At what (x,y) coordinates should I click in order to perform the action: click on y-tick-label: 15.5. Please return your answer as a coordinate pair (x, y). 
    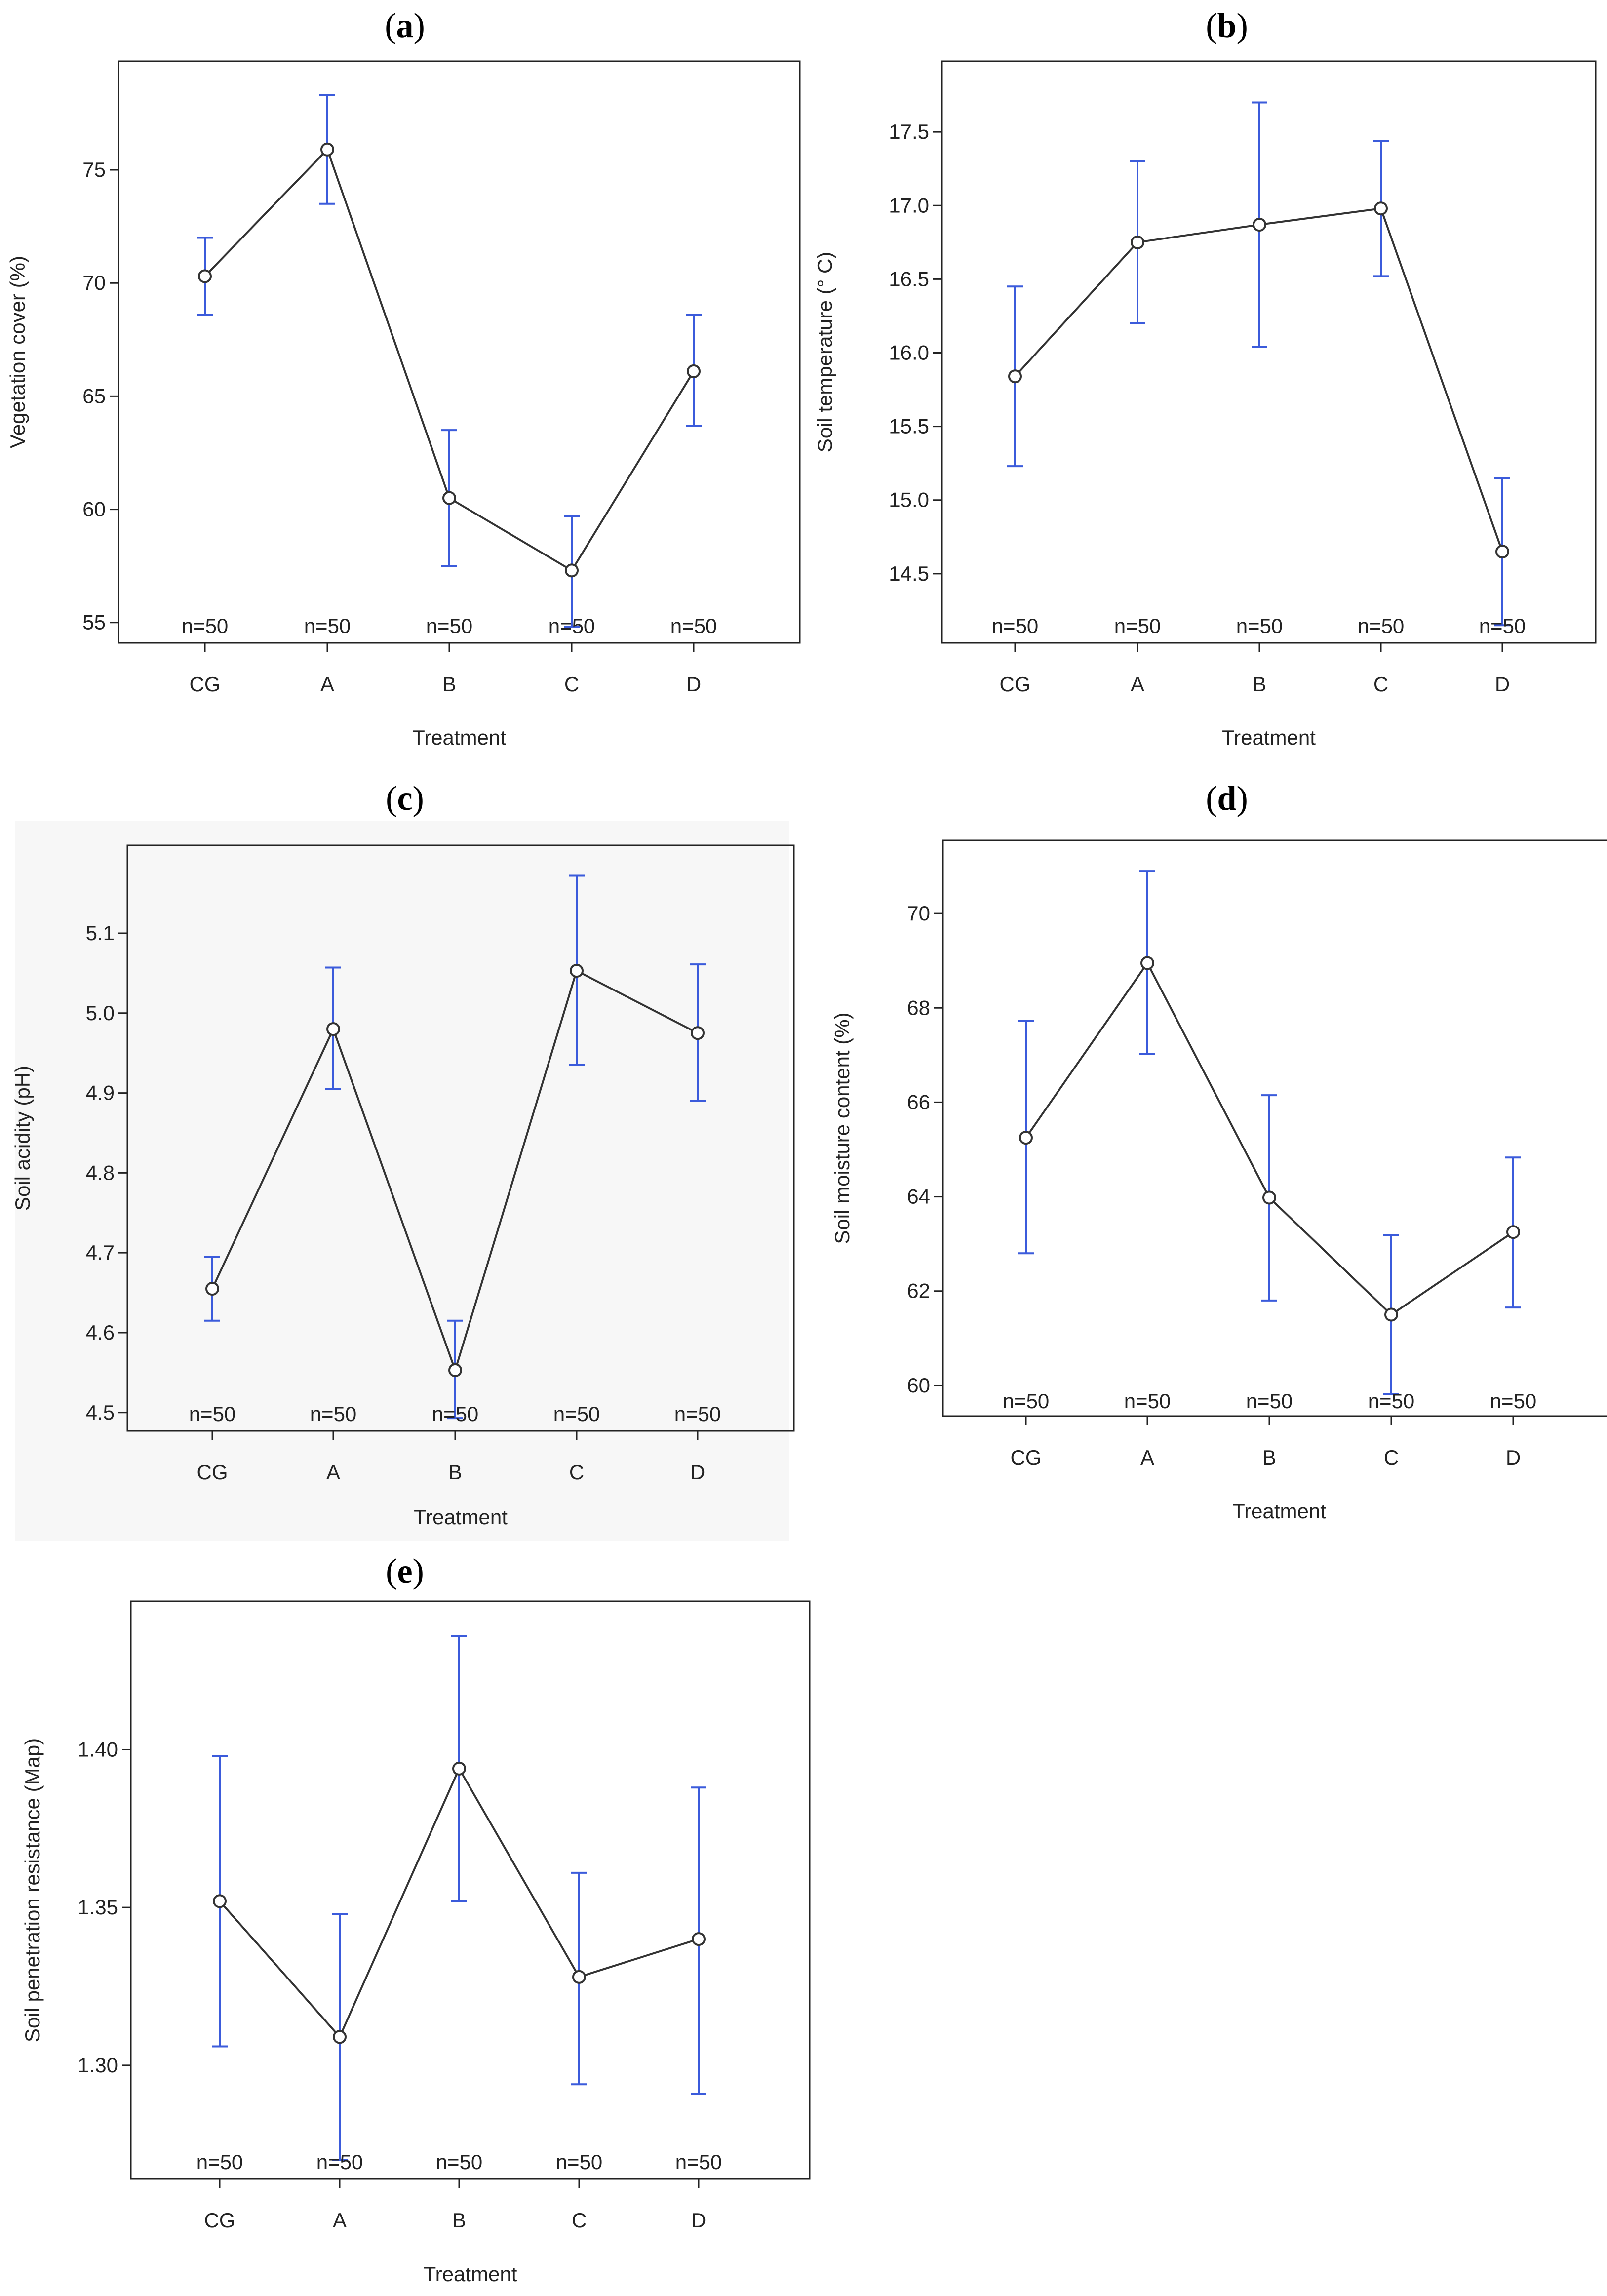
    Looking at the image, I should click on (909, 427).